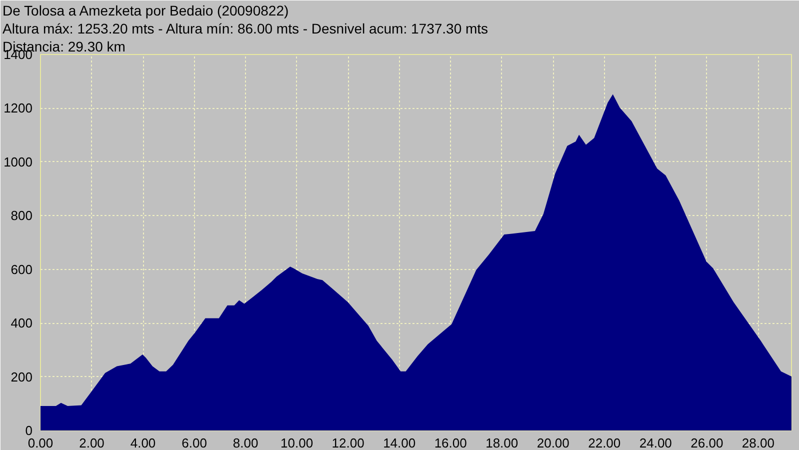 The height and width of the screenshot is (450, 799). What do you see at coordinates (502, 443) in the screenshot?
I see `x-tick-label: 18.00` at bounding box center [502, 443].